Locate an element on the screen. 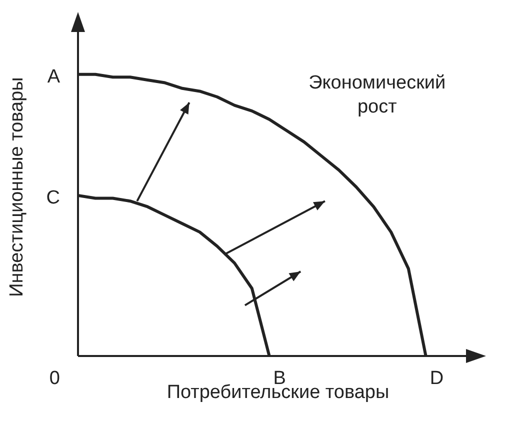 This screenshot has height=426, width=528. annotation: Экономический рост is located at coordinates (377, 95).